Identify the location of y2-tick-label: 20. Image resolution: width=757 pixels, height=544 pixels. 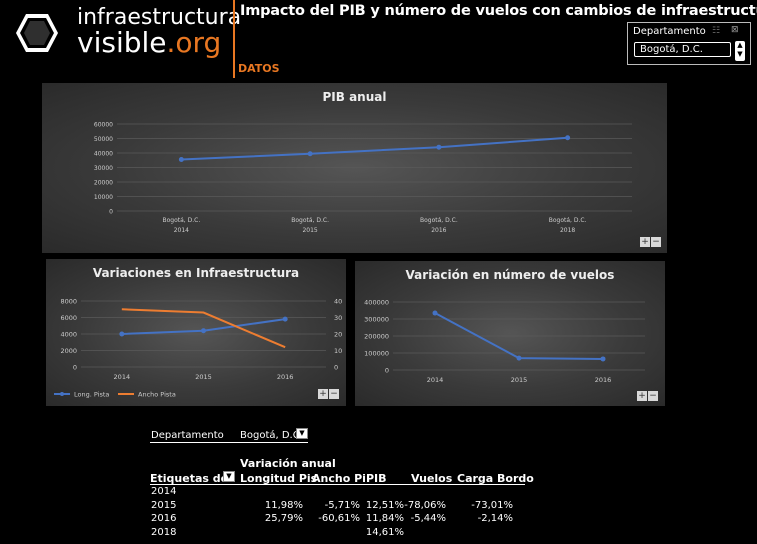
(338, 335).